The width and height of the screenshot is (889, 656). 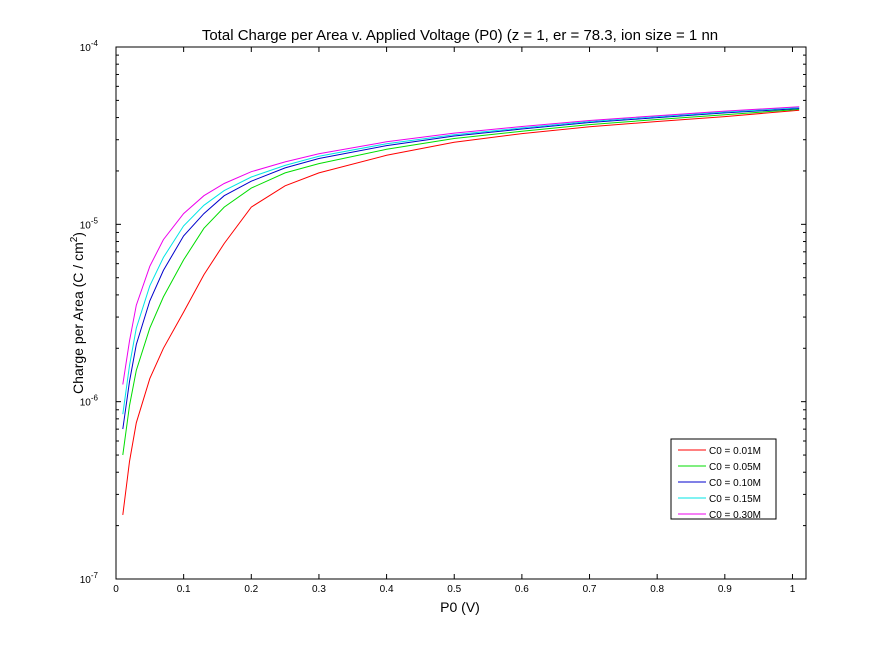 I want to click on legend-label: C0 = 0.30M, so click(x=735, y=515).